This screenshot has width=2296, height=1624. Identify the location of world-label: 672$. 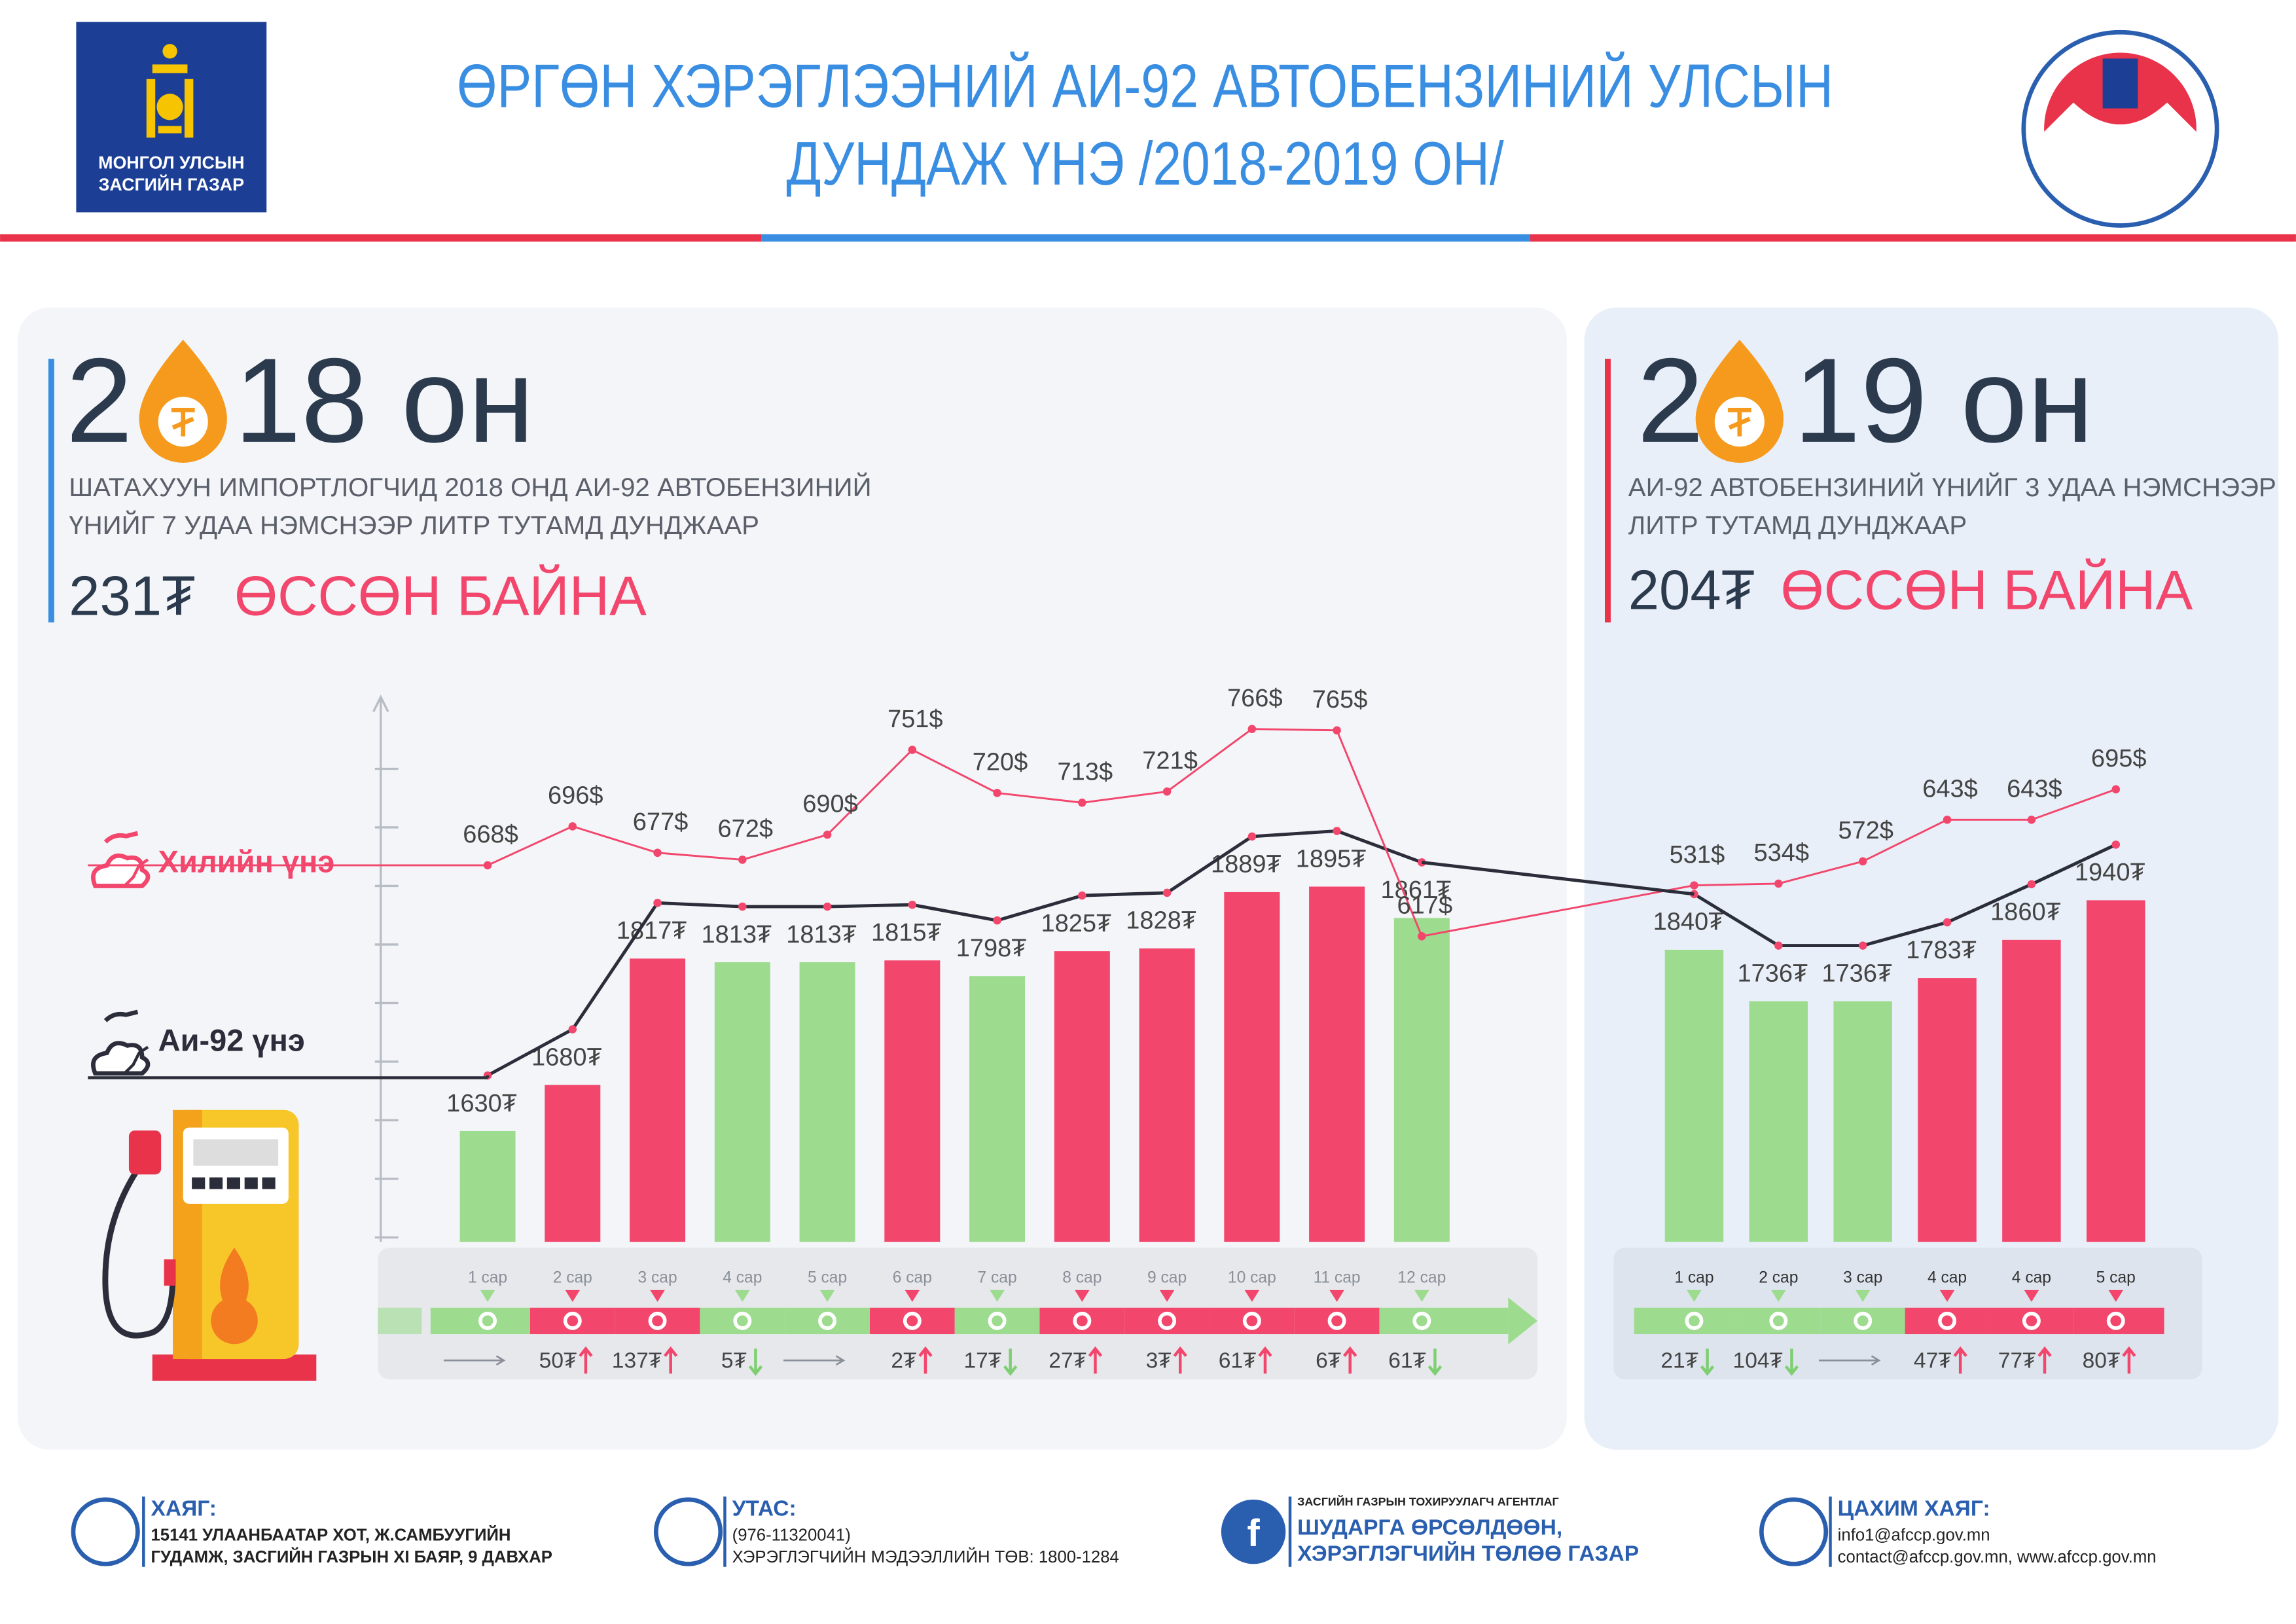
(745, 830).